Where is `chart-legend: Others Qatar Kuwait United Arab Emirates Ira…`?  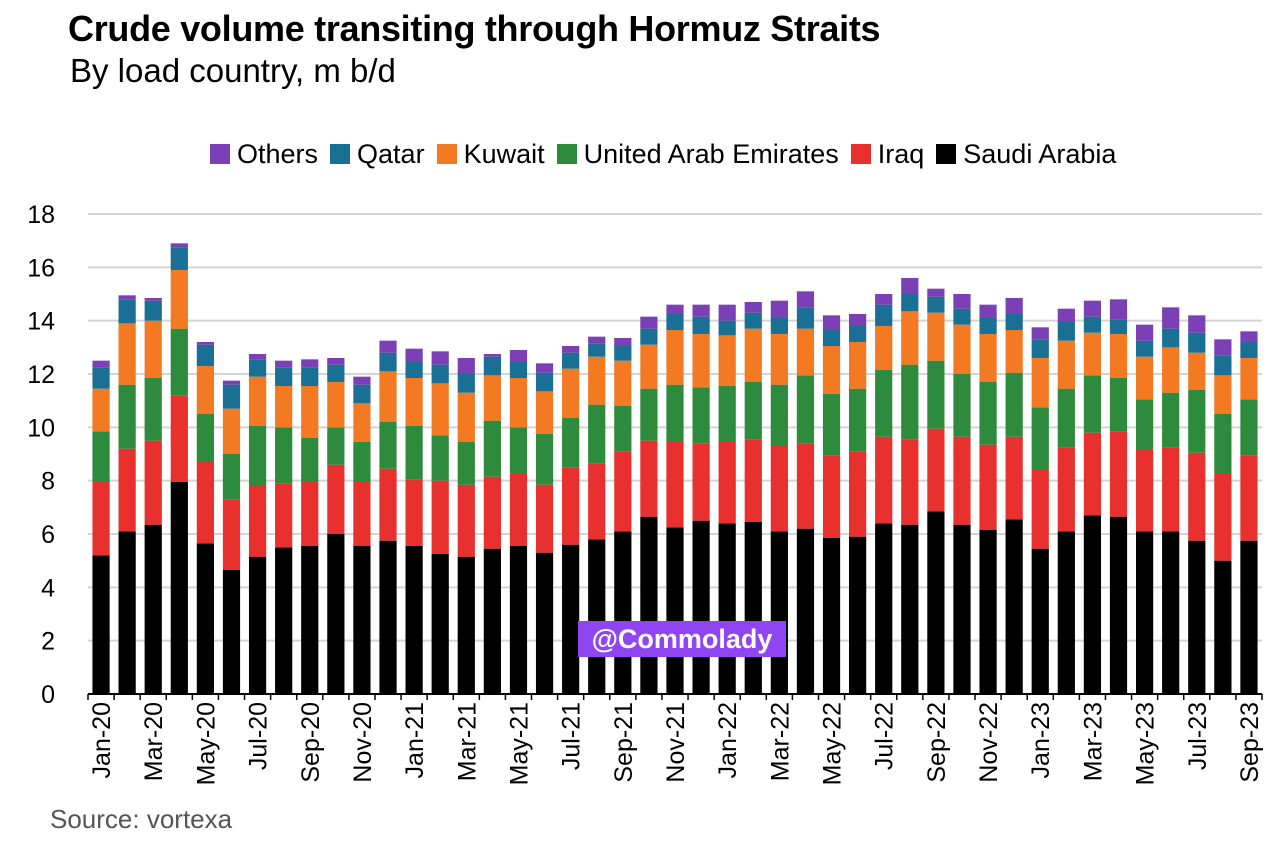 chart-legend: Others Qatar Kuwait United Arab Emirates Ira… is located at coordinates (669, 154).